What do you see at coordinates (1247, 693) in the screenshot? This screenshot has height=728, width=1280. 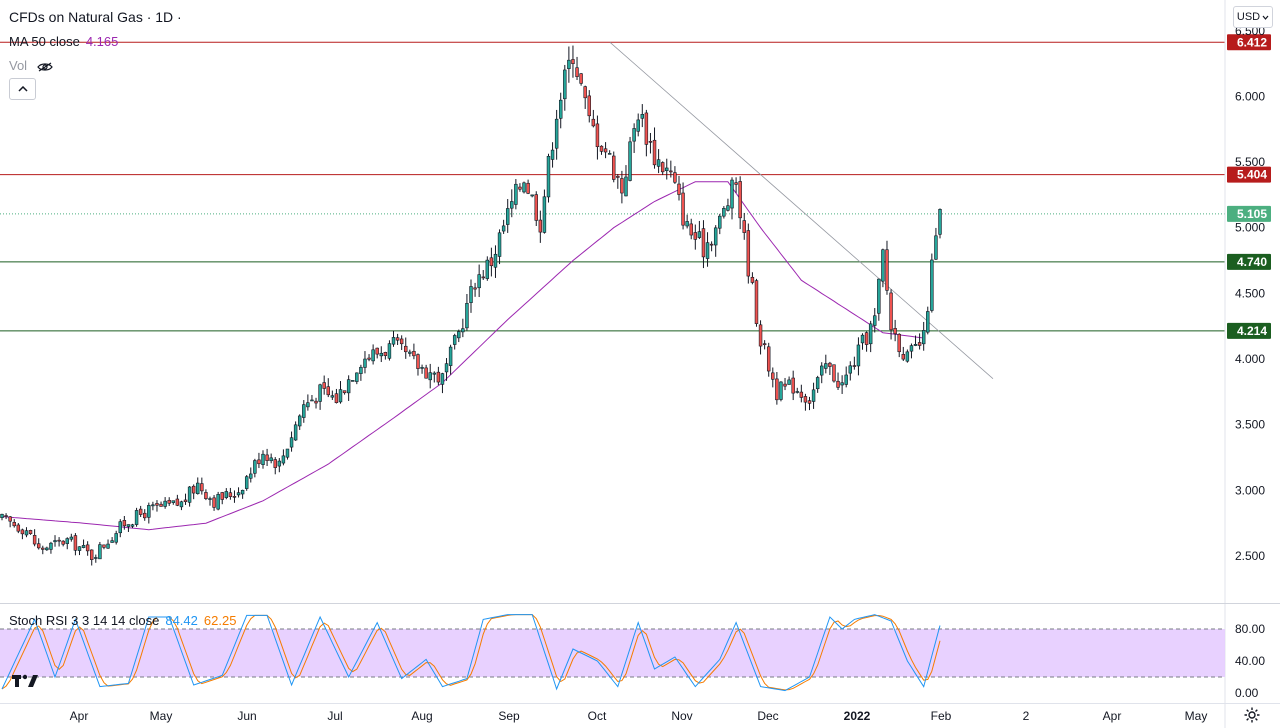 I see `stoch-tick-label: 0.00` at bounding box center [1247, 693].